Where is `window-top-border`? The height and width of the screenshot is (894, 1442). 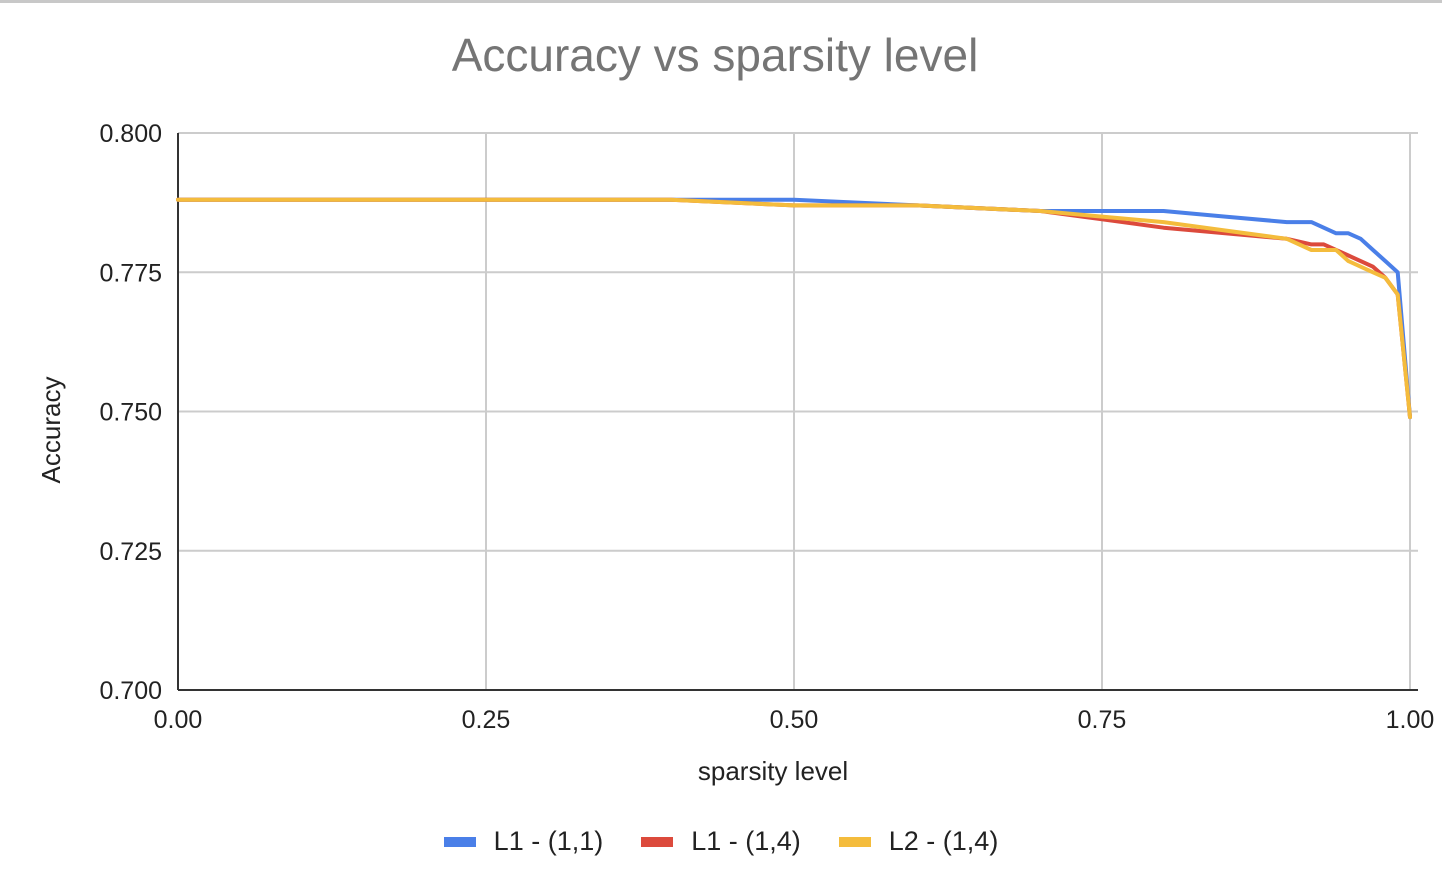 window-top-border is located at coordinates (721, 1).